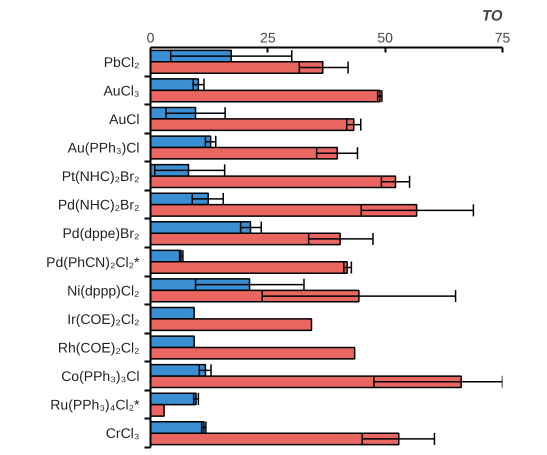 The width and height of the screenshot is (547, 455). What do you see at coordinates (492, 16) in the screenshot?
I see `x-axis-title: TO` at bounding box center [492, 16].